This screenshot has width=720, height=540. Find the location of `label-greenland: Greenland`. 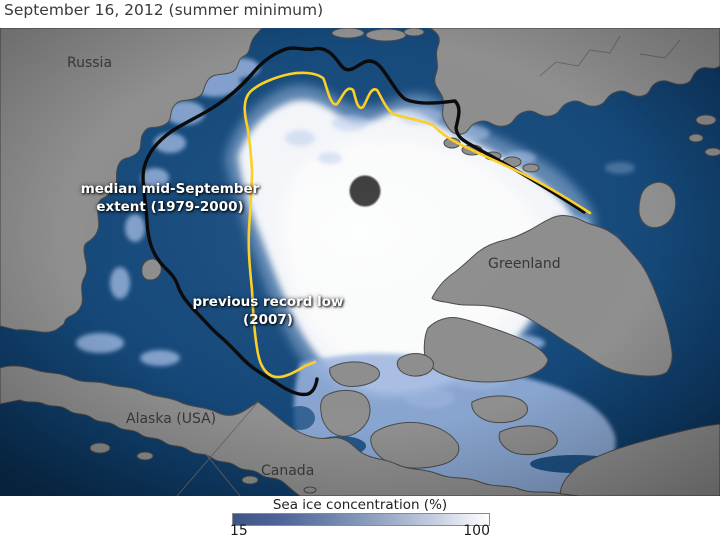

label-greenland: Greenland is located at coordinates (524, 264).